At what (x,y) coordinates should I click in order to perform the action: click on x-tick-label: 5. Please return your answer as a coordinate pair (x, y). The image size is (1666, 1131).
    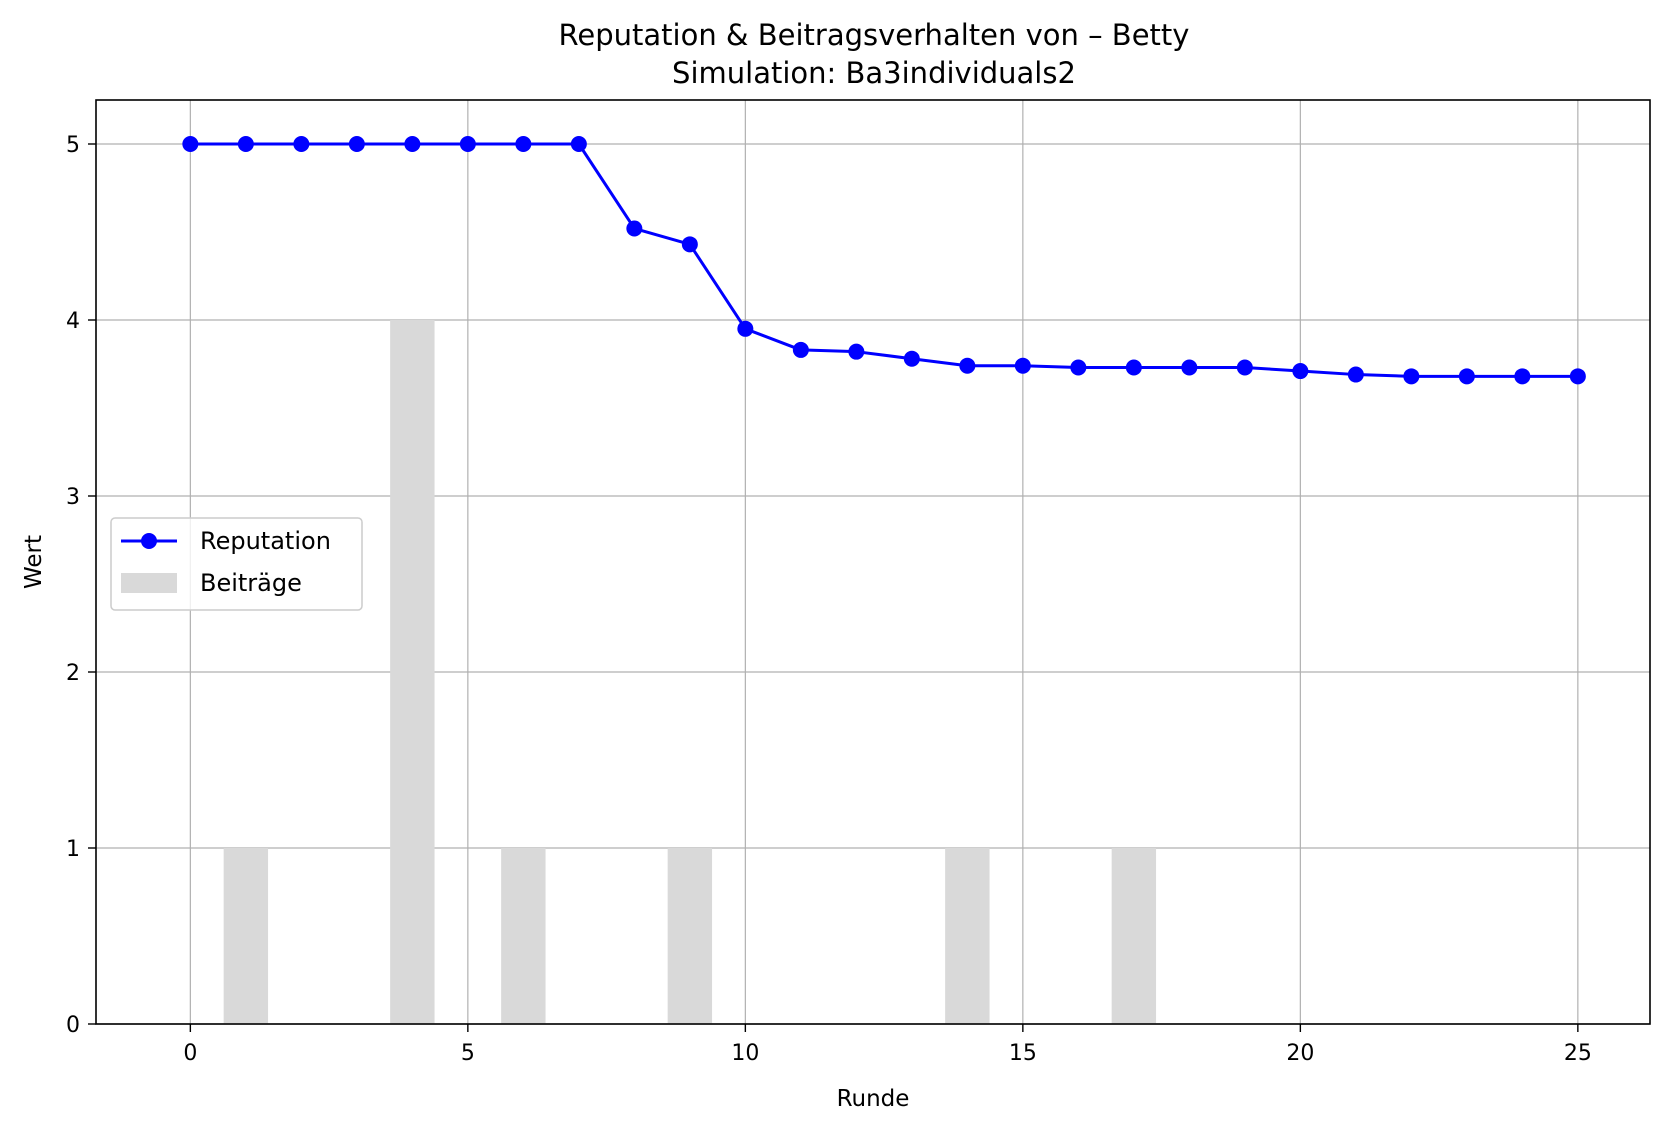
    Looking at the image, I should click on (468, 1053).